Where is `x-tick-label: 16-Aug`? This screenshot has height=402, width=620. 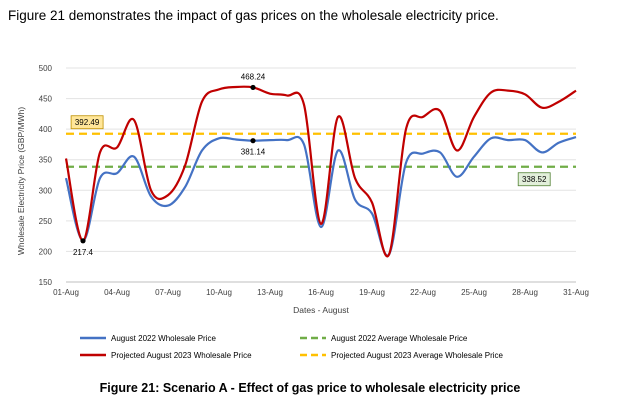 x-tick-label: 16-Aug is located at coordinates (321, 292).